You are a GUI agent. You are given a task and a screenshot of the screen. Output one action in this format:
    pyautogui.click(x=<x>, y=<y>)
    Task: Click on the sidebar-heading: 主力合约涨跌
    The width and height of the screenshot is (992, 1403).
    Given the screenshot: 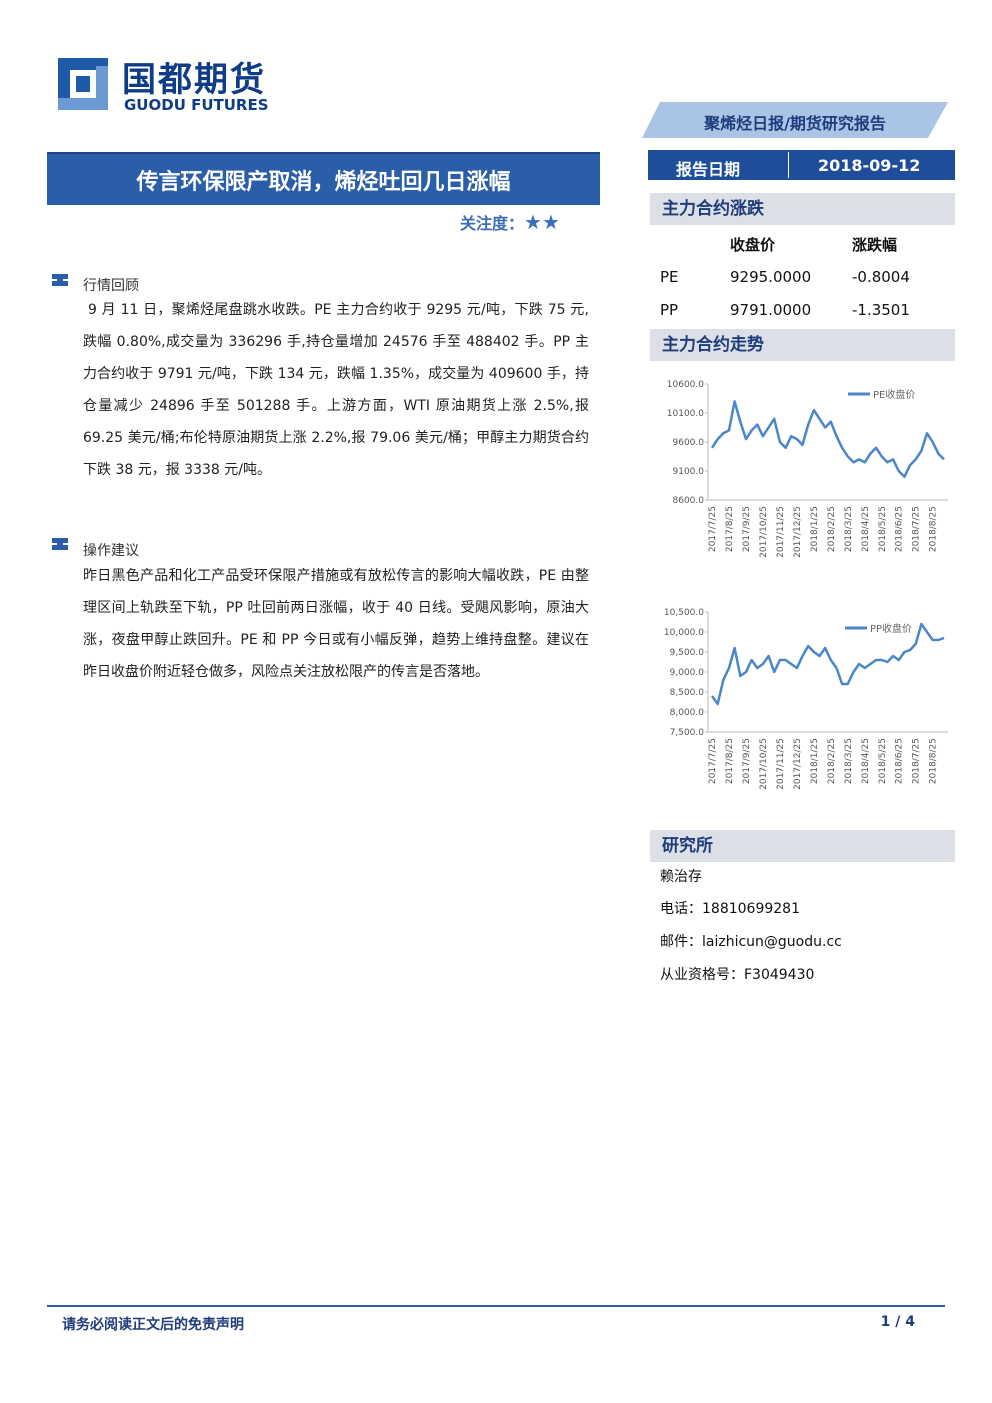 What is the action you would take?
    pyautogui.click(x=802, y=209)
    